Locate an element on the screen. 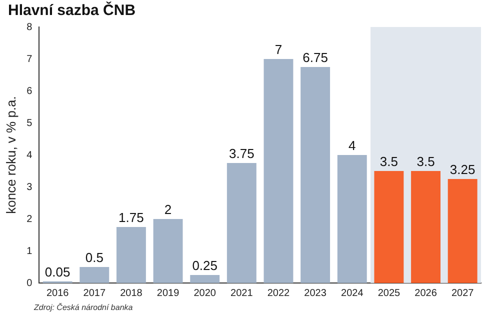  x-tick-label: 2021 is located at coordinates (242, 293).